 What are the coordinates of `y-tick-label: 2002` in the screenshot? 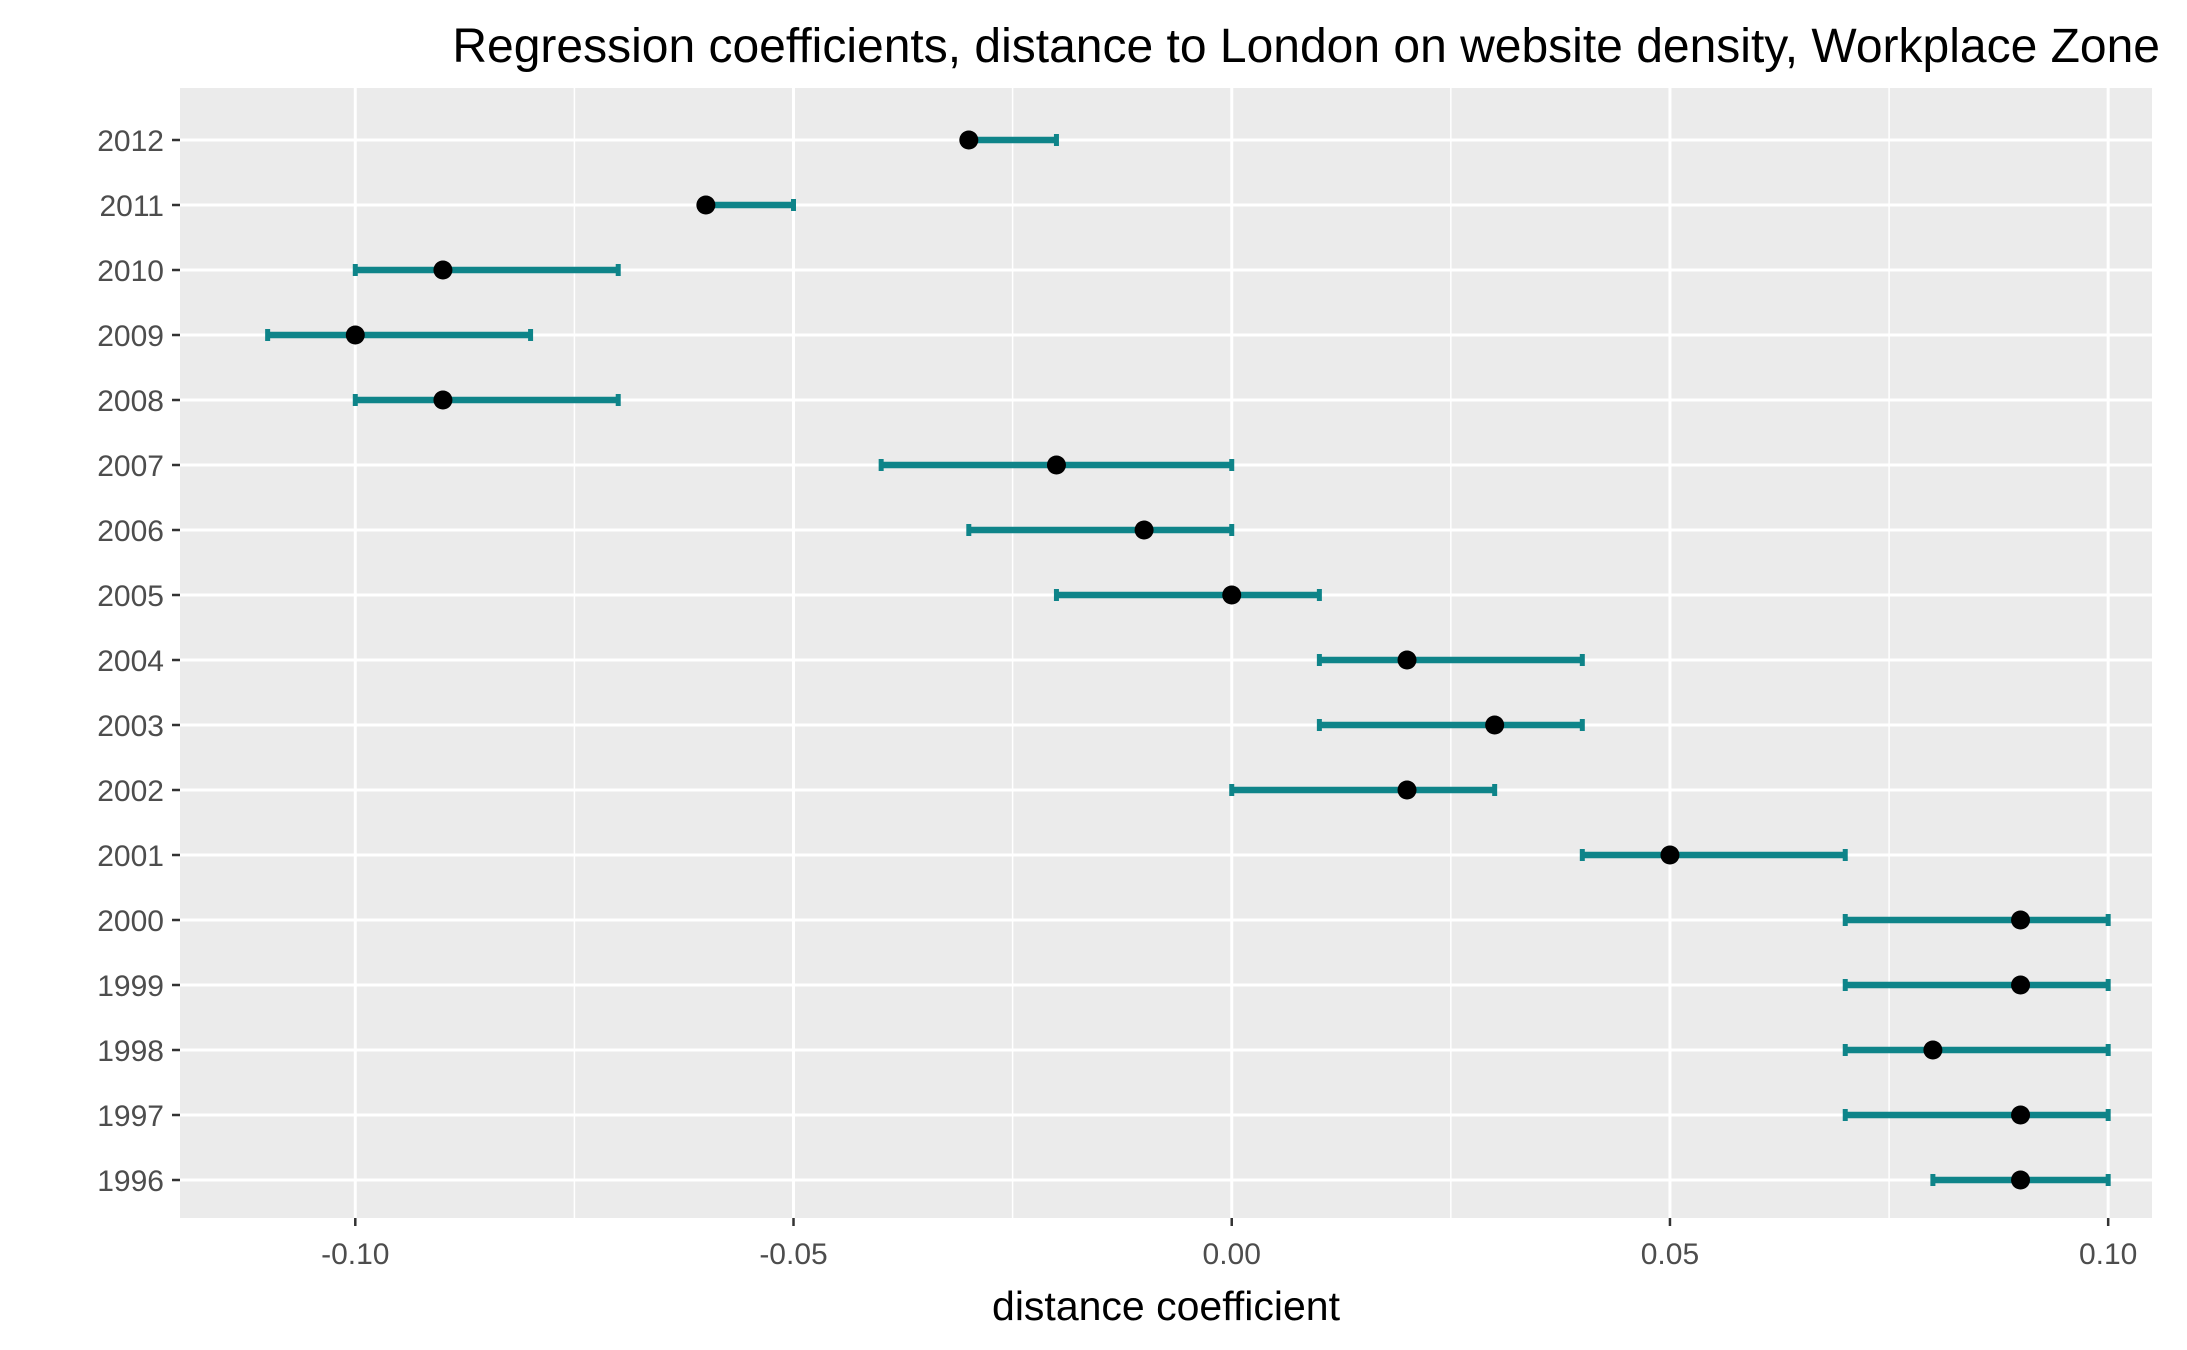 It's located at (130, 791).